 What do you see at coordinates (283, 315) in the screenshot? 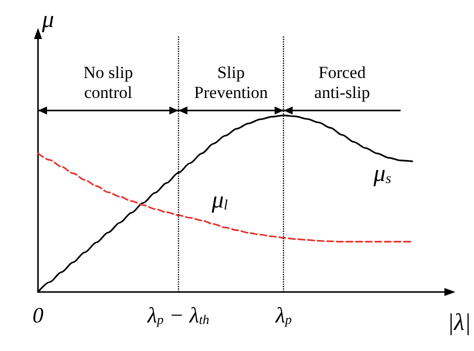
I see `x-tick-label: λp` at bounding box center [283, 315].